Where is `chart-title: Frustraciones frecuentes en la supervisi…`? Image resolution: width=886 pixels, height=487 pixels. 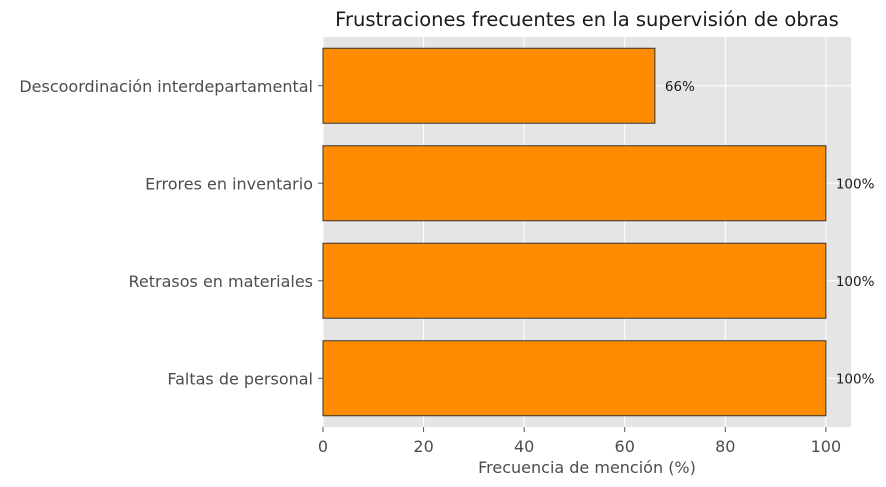 chart-title: Frustraciones frecuentes en la supervisi… is located at coordinates (587, 19).